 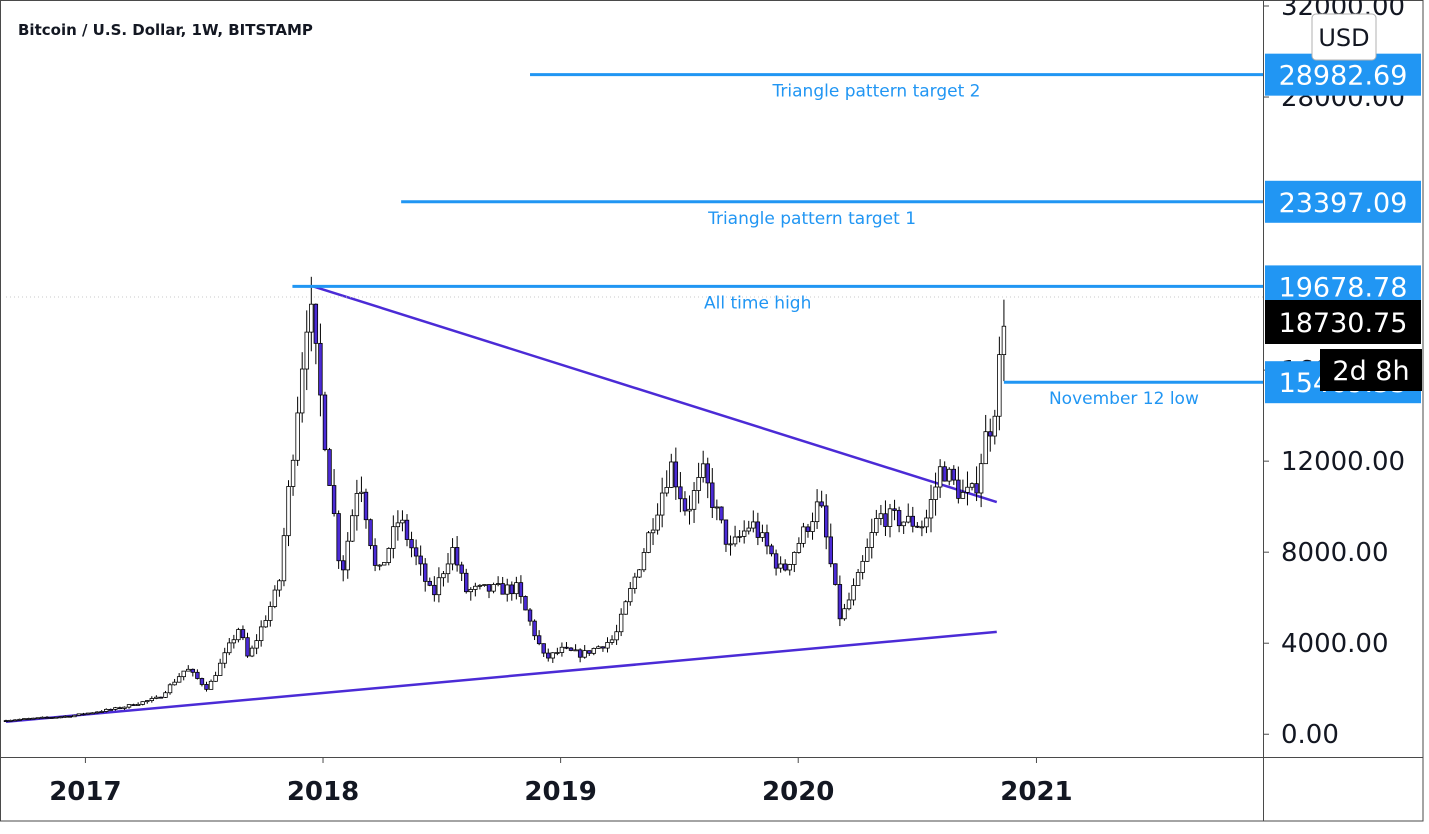 What do you see at coordinates (1343, 323) in the screenshot?
I see `current-price-tag-text: 18730.75` at bounding box center [1343, 323].